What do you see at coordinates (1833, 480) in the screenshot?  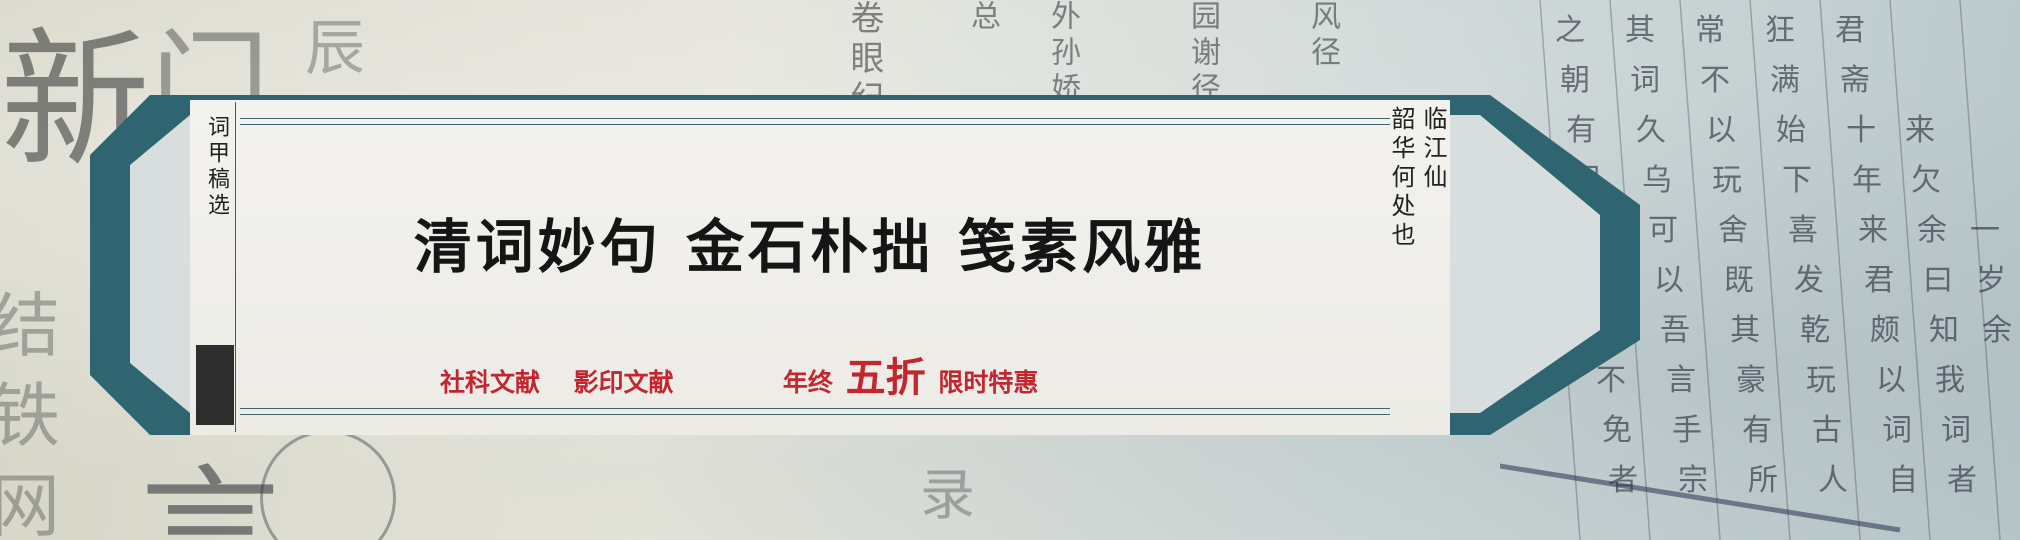 I see `svg-text: 人` at bounding box center [1833, 480].